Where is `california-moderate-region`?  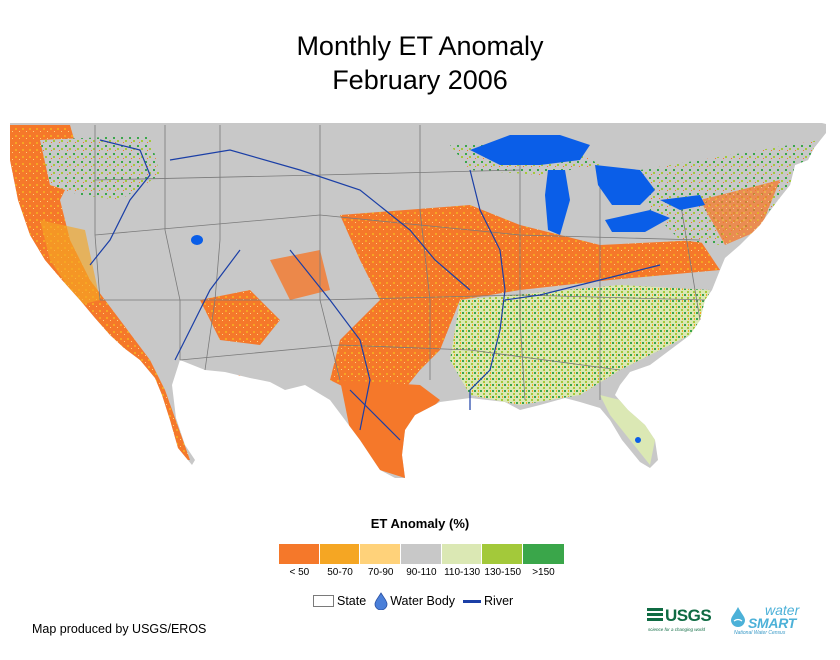
california-moderate-region is located at coordinates (70, 262).